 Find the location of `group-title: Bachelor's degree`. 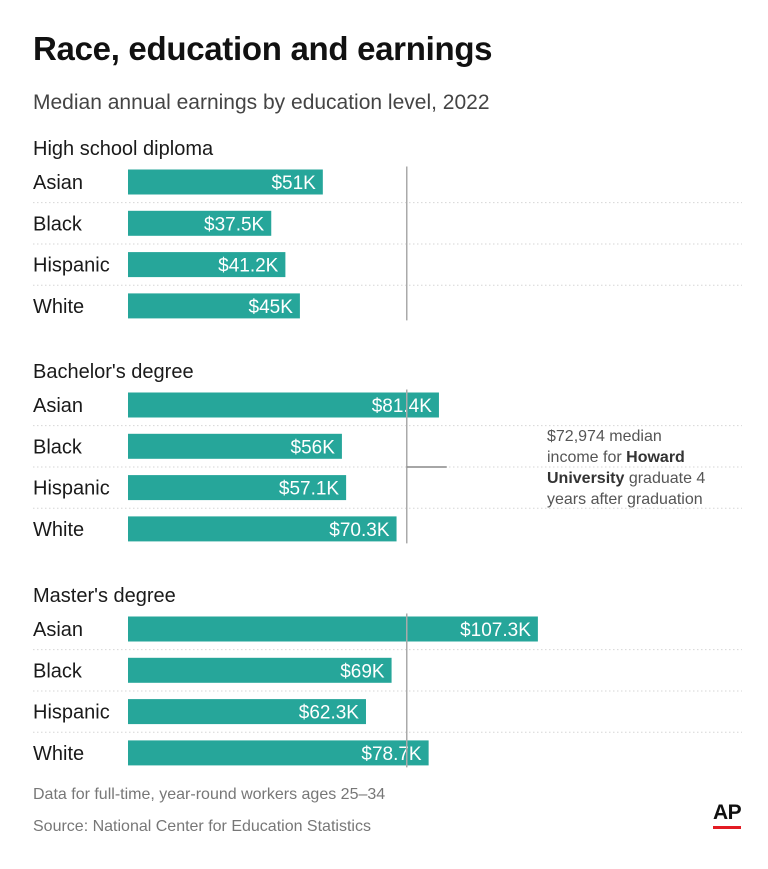

group-title: Bachelor's degree is located at coordinates (113, 372).